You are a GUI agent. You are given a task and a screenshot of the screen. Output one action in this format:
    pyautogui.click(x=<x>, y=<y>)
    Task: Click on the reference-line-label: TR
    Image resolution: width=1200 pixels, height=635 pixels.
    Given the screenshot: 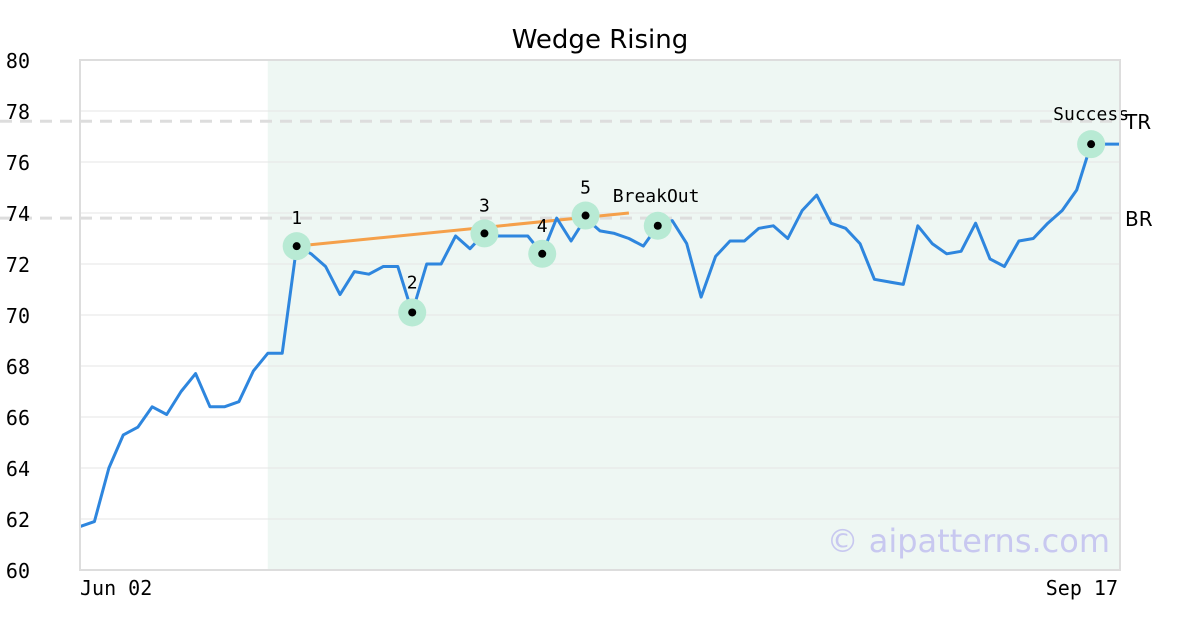 What is the action you would take?
    pyautogui.click(x=1137, y=122)
    